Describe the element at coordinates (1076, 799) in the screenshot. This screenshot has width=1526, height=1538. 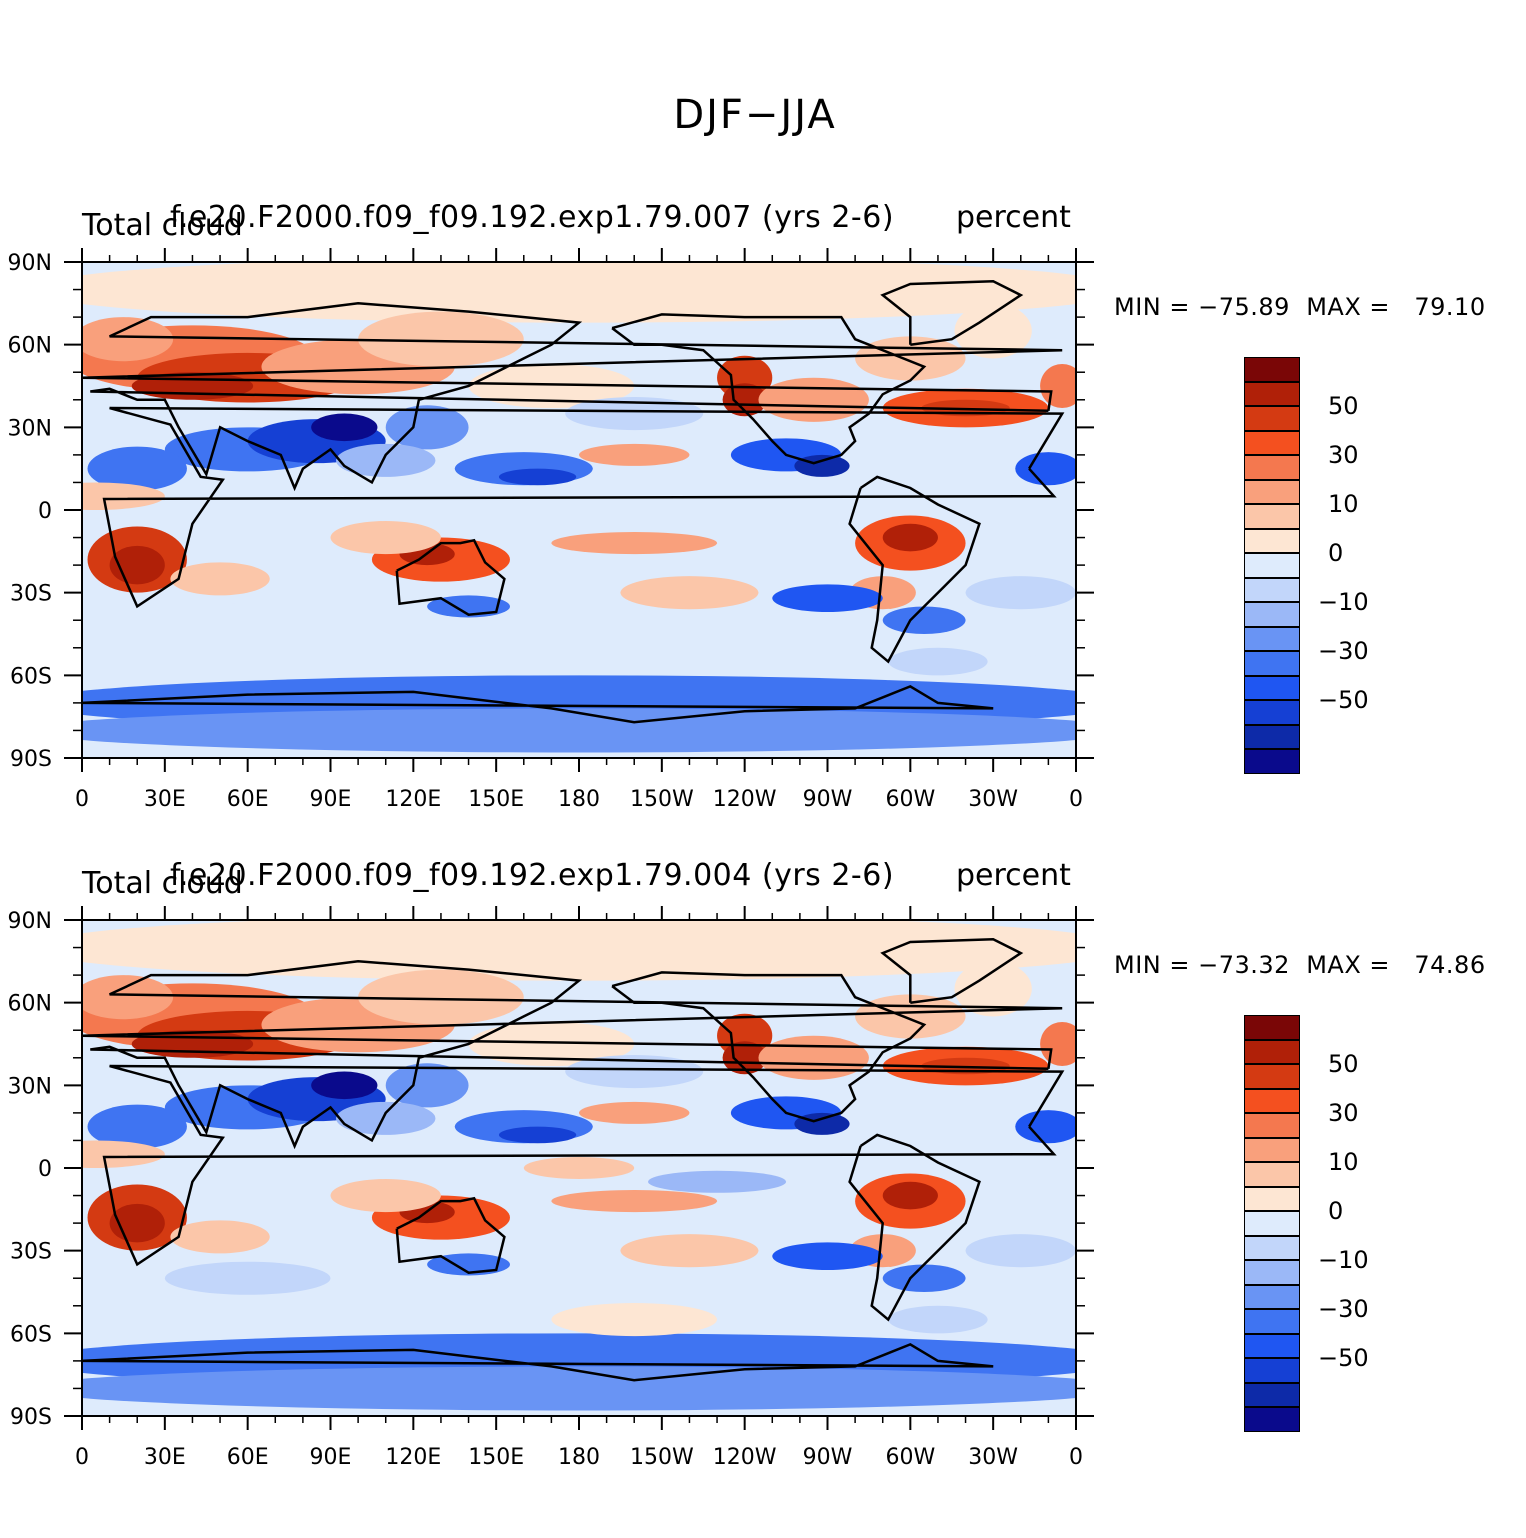
I see `lon-tick-label: 0` at that location.